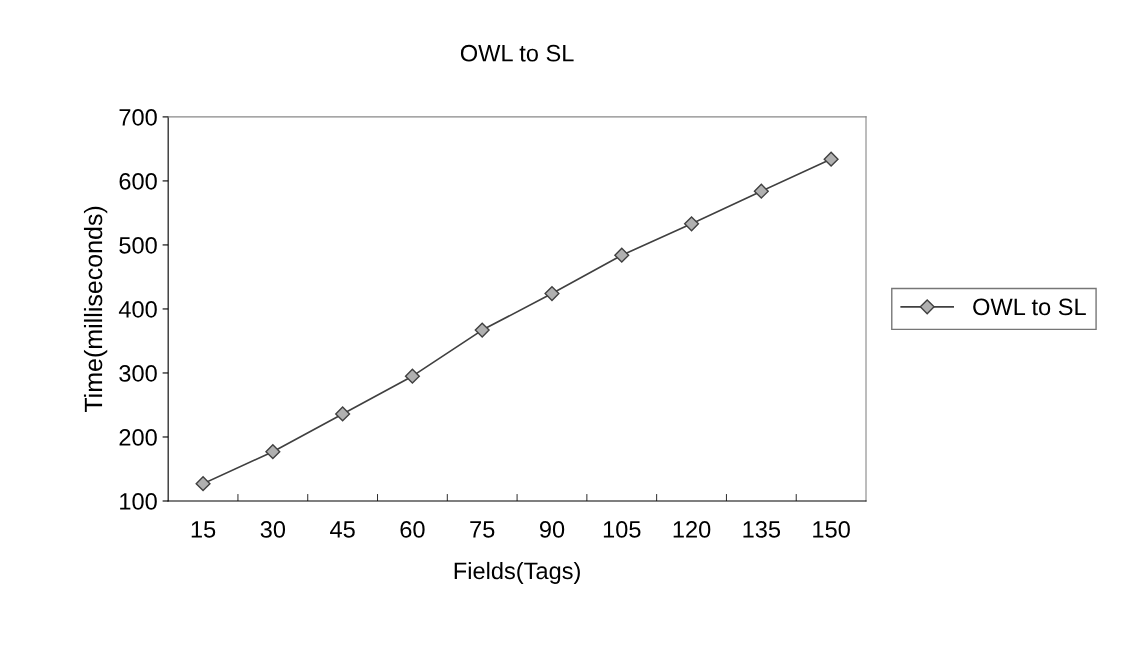 Image resolution: width=1144 pixels, height=668 pixels. Describe the element at coordinates (517, 572) in the screenshot. I see `x-axis-title: Fields(Tags)` at that location.